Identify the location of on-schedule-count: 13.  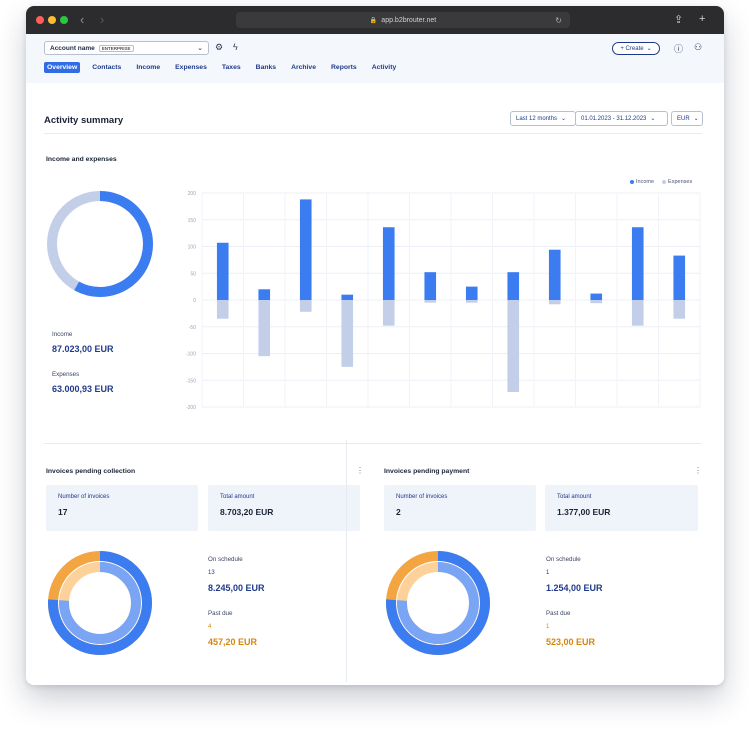
(211, 573).